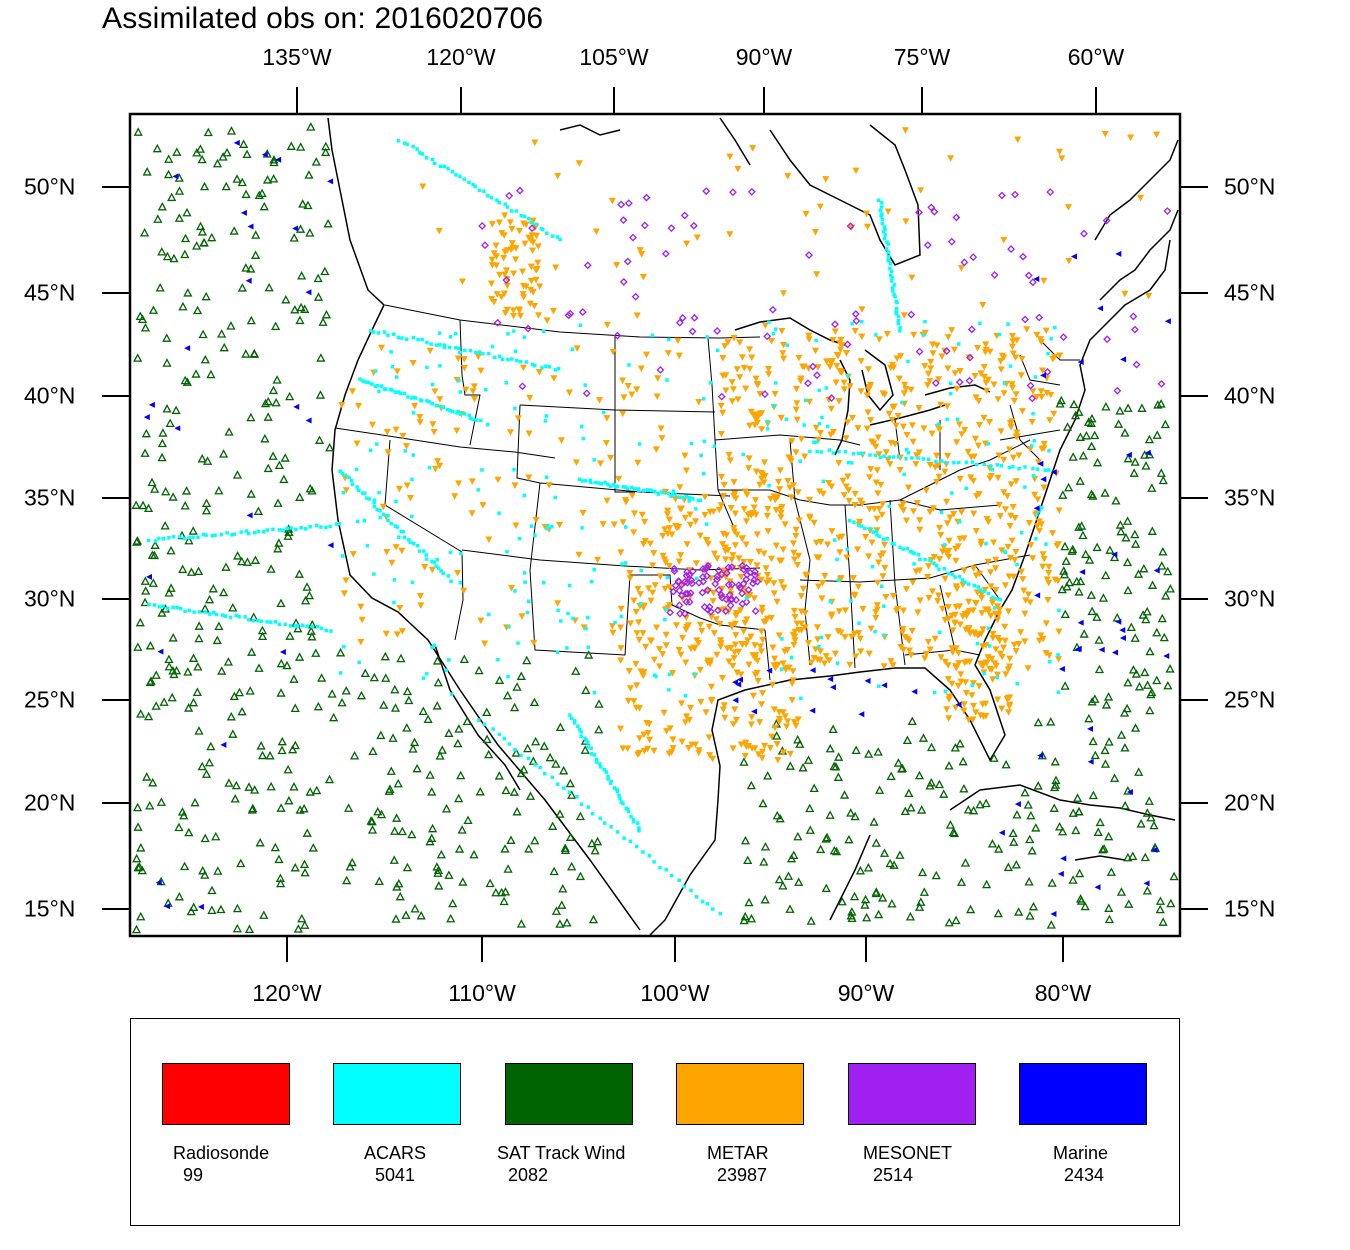 This screenshot has width=1350, height=1250. What do you see at coordinates (893, 1175) in the screenshot?
I see `legend-count: 2514` at bounding box center [893, 1175].